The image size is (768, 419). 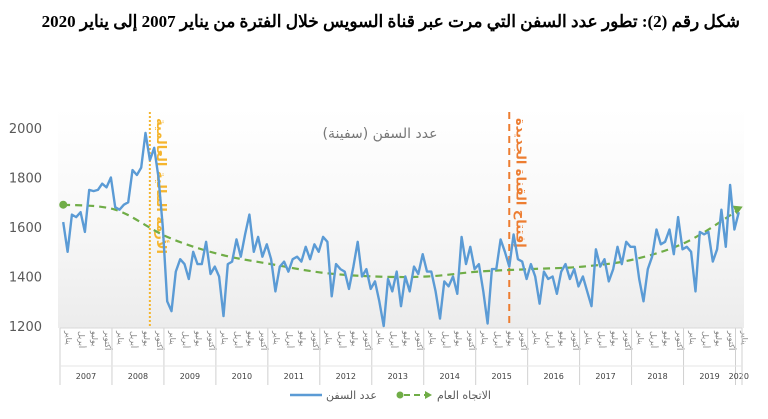 I want to click on year-label: 2008, so click(x=138, y=376).